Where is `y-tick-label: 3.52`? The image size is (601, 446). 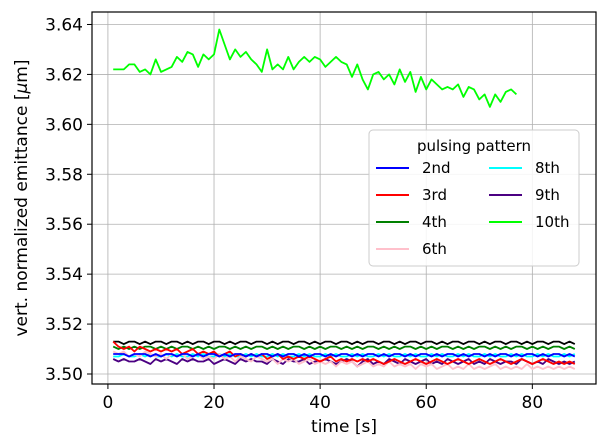
y-tick-label: 3.52 is located at coordinates (64, 325).